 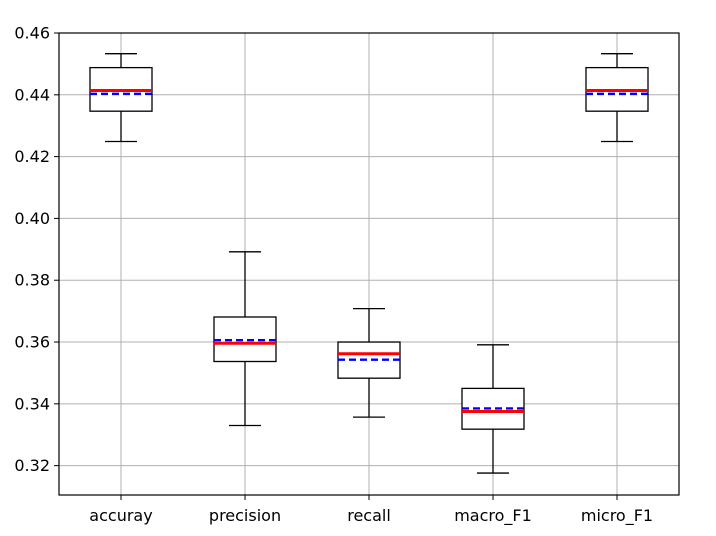 I want to click on y-tick-label: 0.38, so click(x=32, y=280).